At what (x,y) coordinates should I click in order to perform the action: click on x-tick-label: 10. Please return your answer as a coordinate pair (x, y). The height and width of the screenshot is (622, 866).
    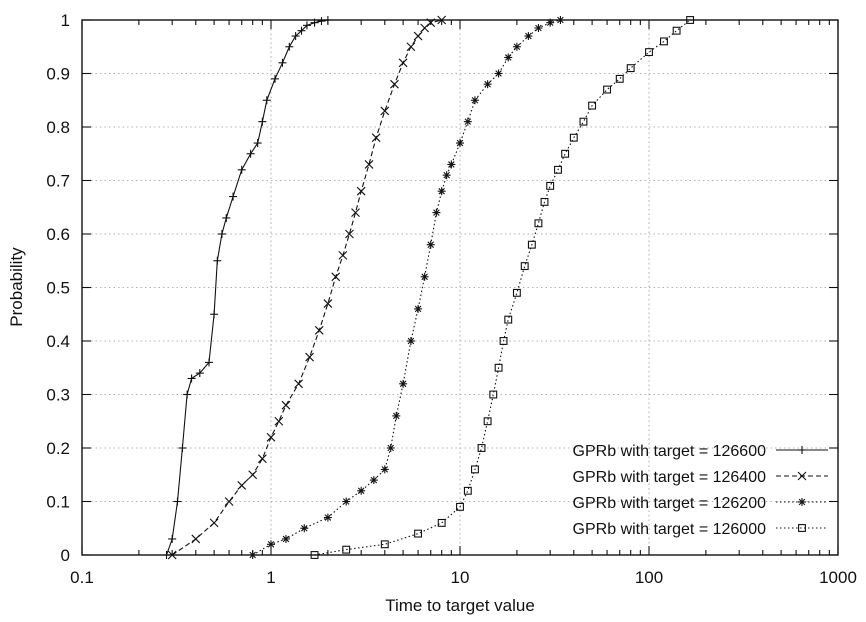
    Looking at the image, I should click on (460, 577).